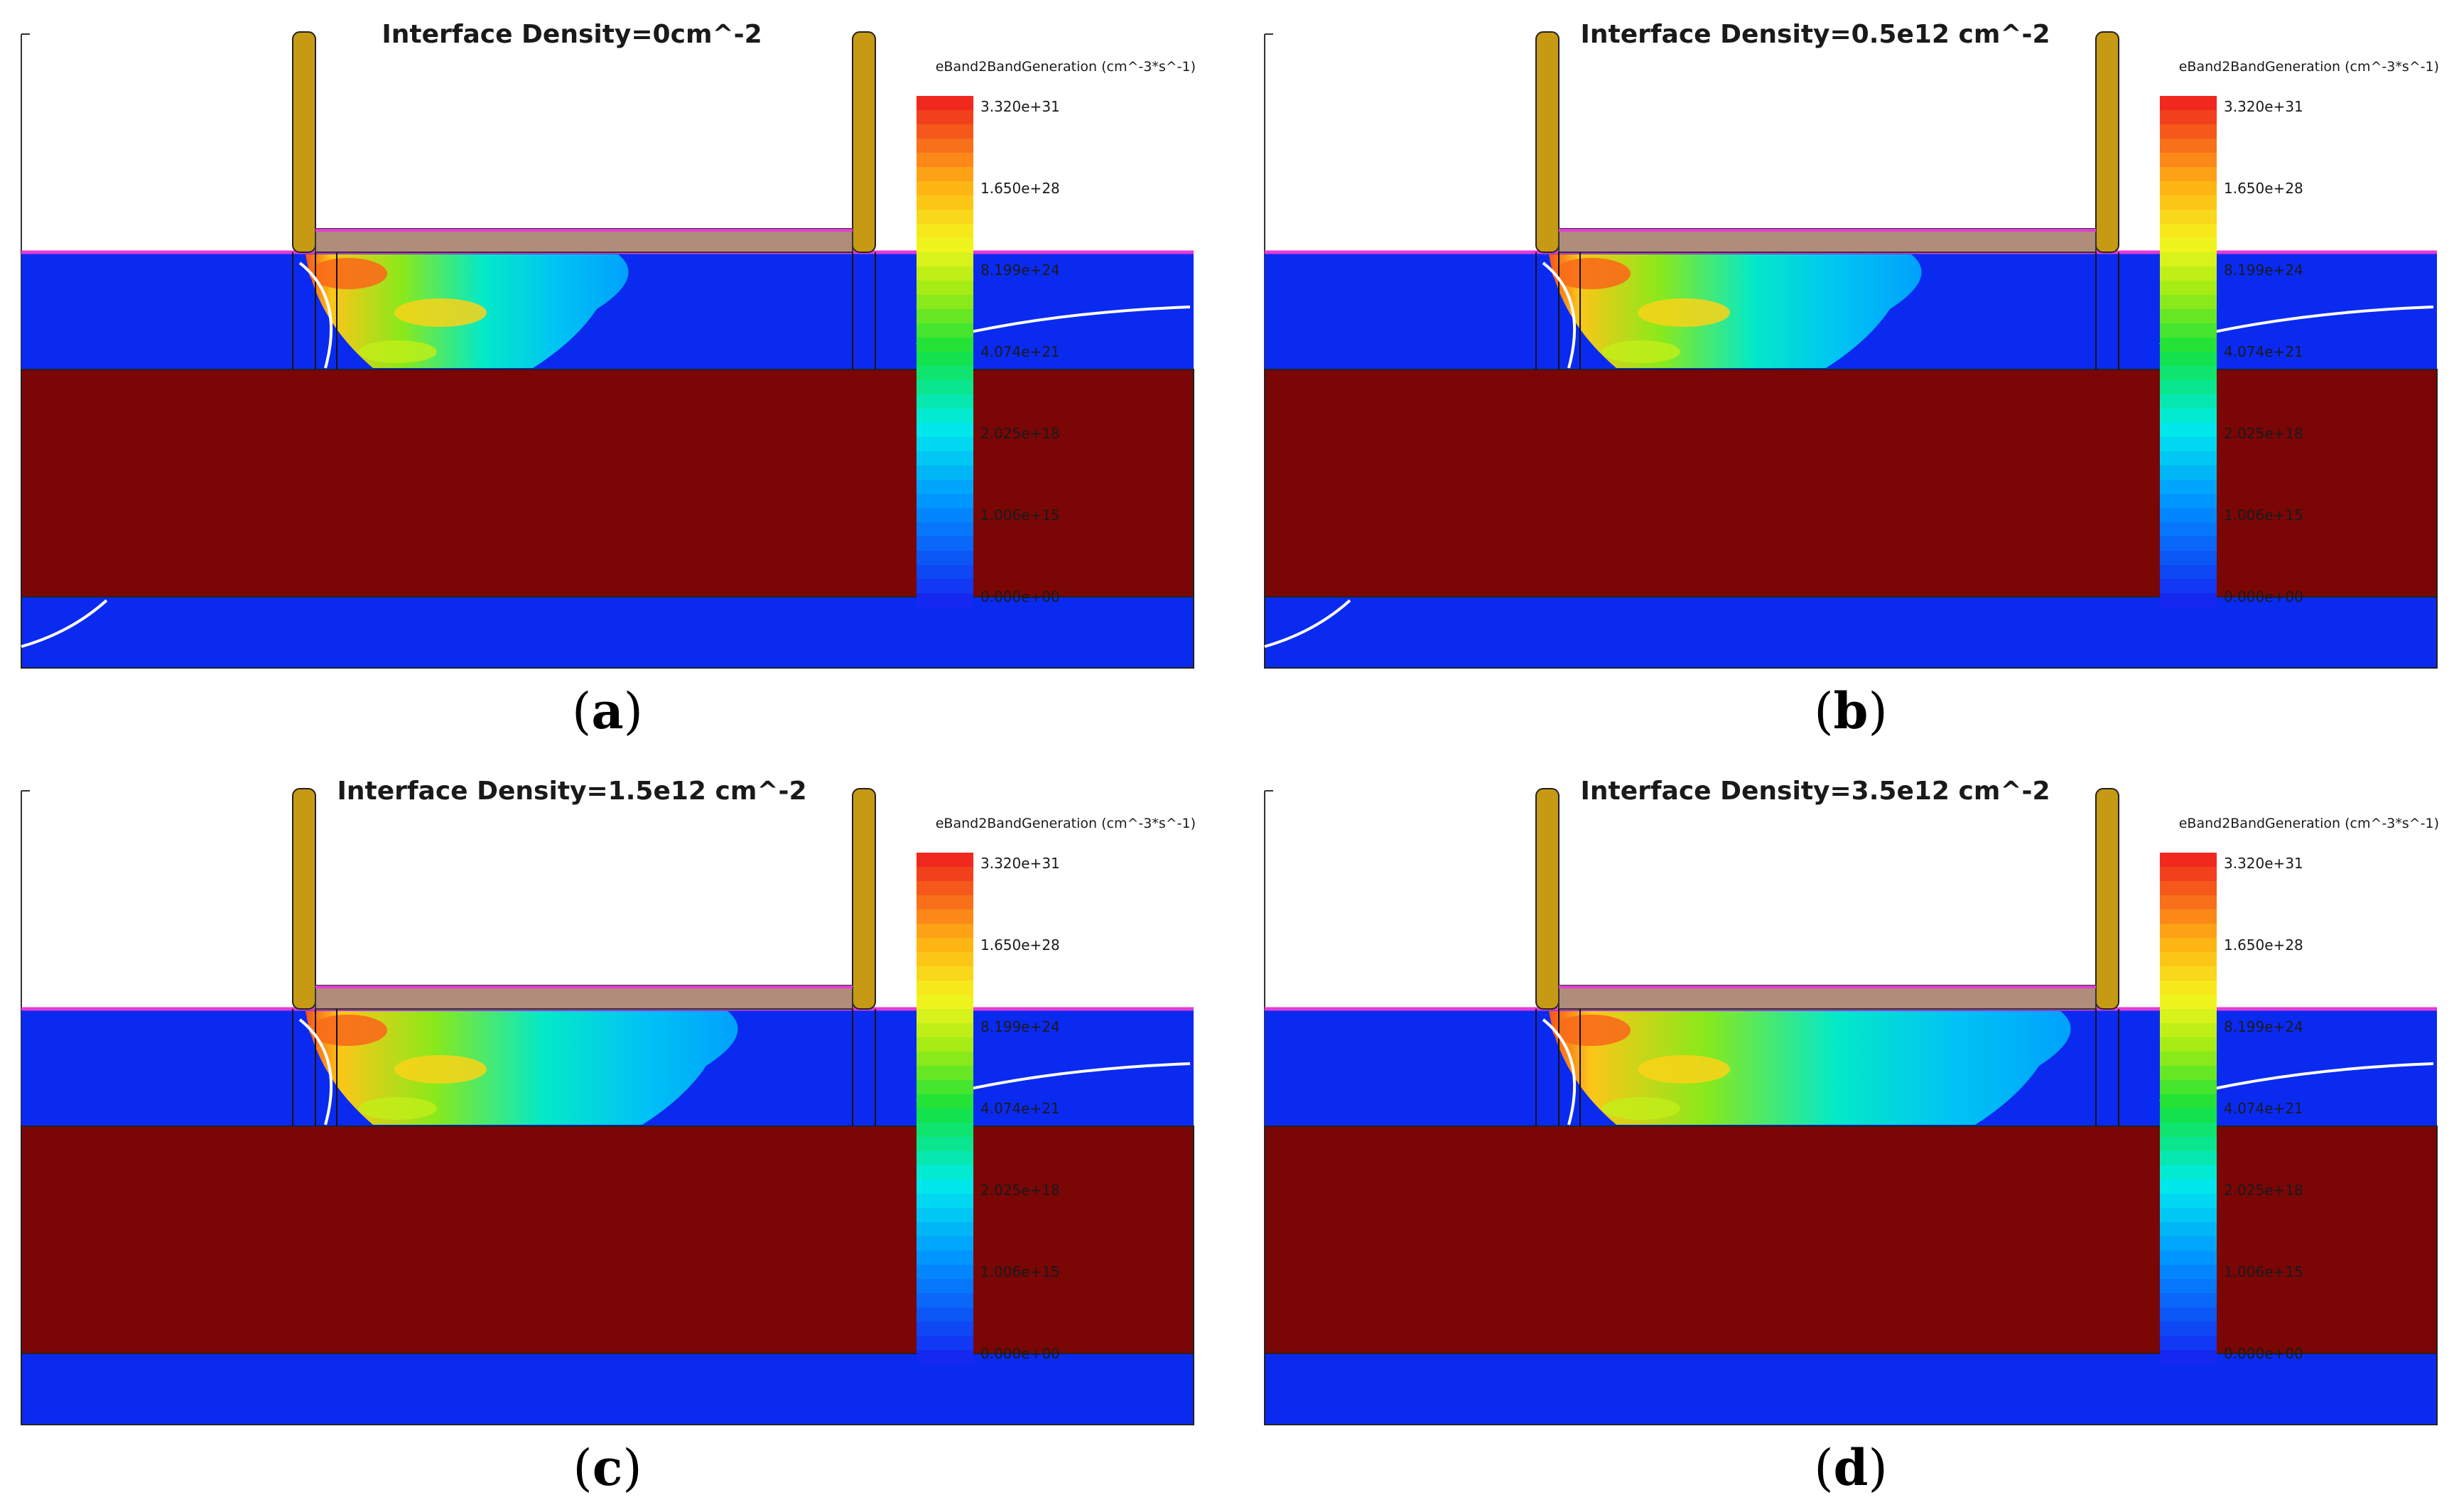  Describe the element at coordinates (2264, 1026) in the screenshot. I see `colorbar-tick-label: 8.199e+24` at that location.